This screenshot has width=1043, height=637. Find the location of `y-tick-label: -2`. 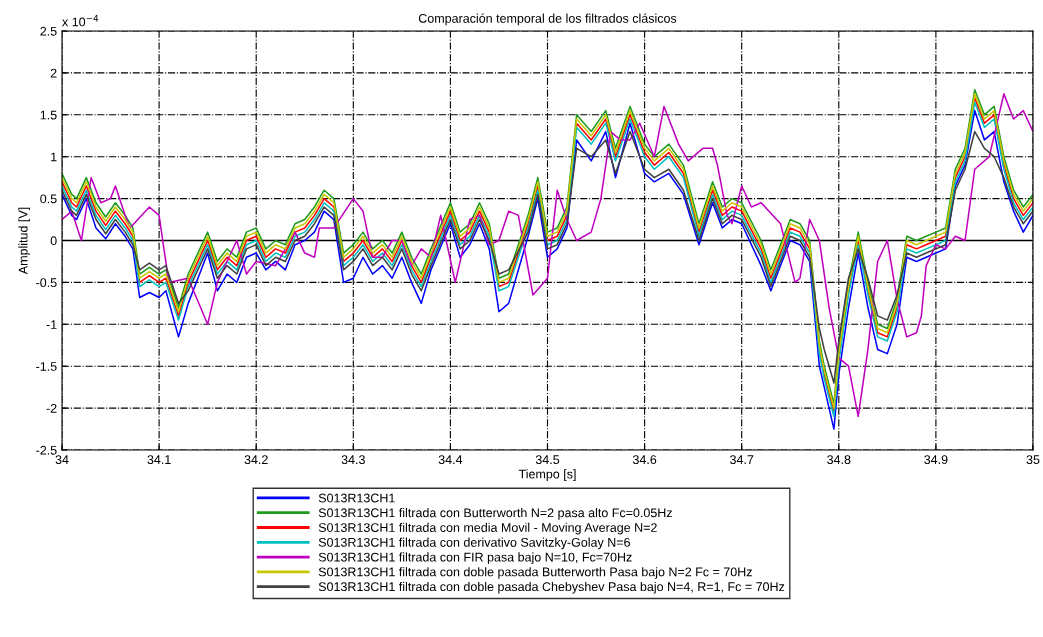

y-tick-label: -2 is located at coordinates (51, 408).